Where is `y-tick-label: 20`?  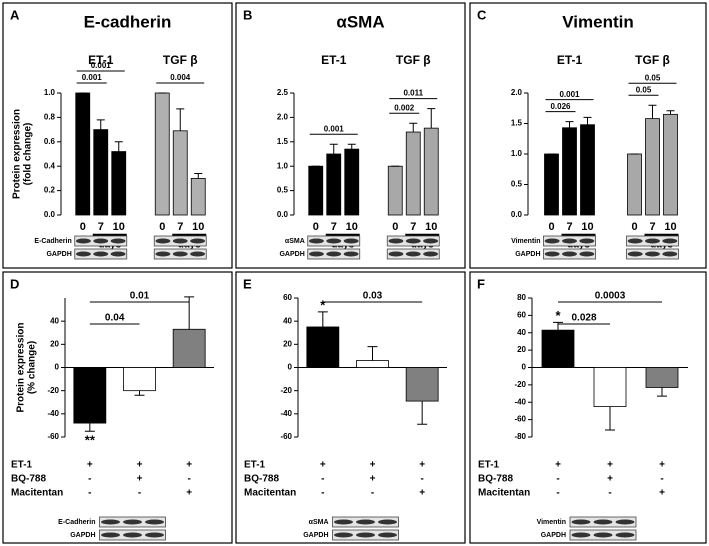
y-tick-label: 20 is located at coordinates (287, 343).